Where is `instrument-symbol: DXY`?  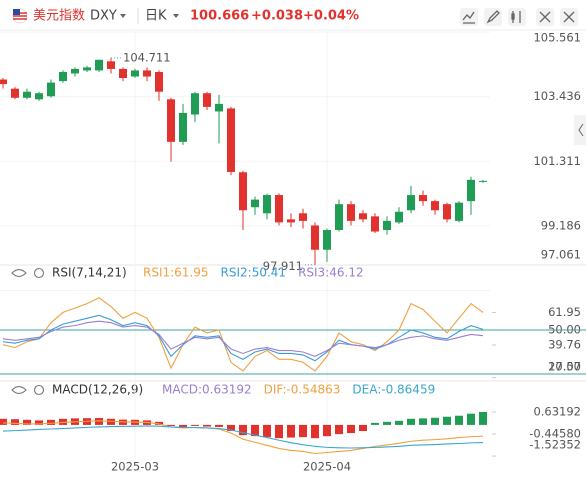
instrument-symbol: DXY is located at coordinates (103, 16).